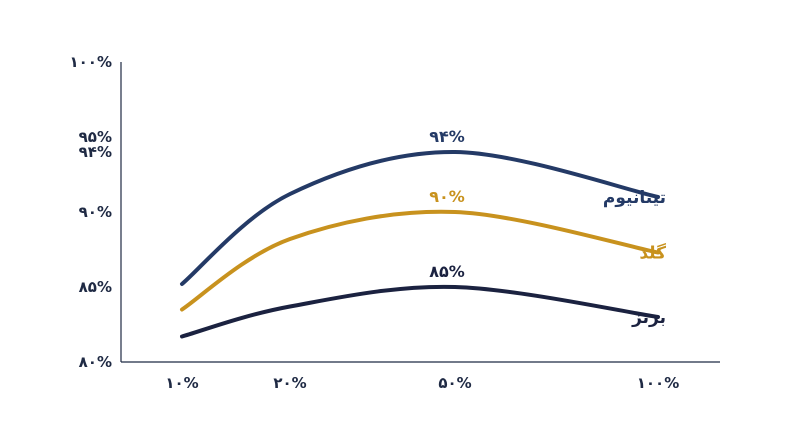  I want to click on series-name-label: تیتانیوم, so click(634, 198).